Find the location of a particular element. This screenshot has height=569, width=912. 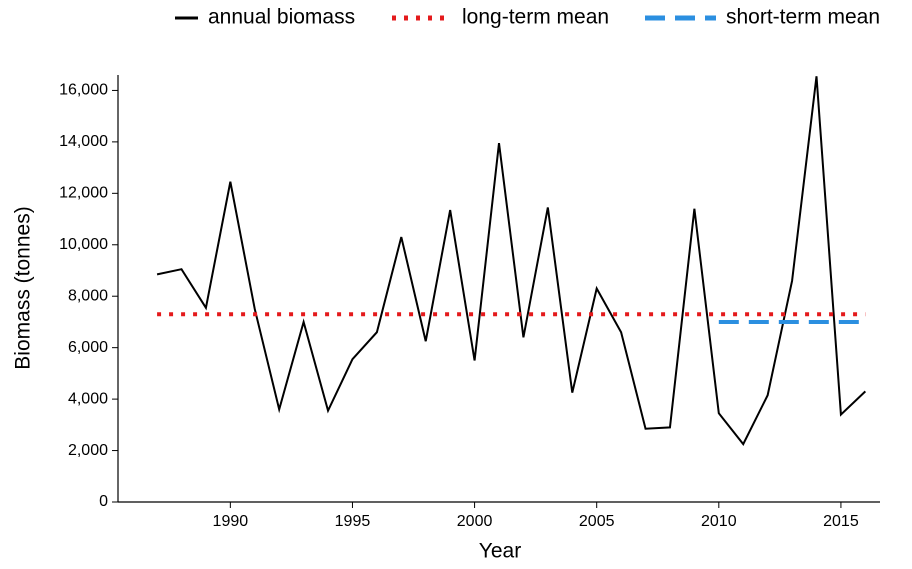

x-tick-label: 1995 is located at coordinates (353, 521).